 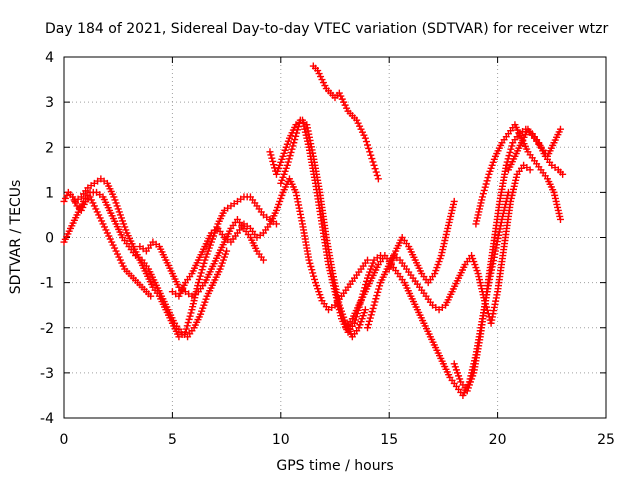 What do you see at coordinates (606, 440) in the screenshot?
I see `x-tick-label: 25` at bounding box center [606, 440].